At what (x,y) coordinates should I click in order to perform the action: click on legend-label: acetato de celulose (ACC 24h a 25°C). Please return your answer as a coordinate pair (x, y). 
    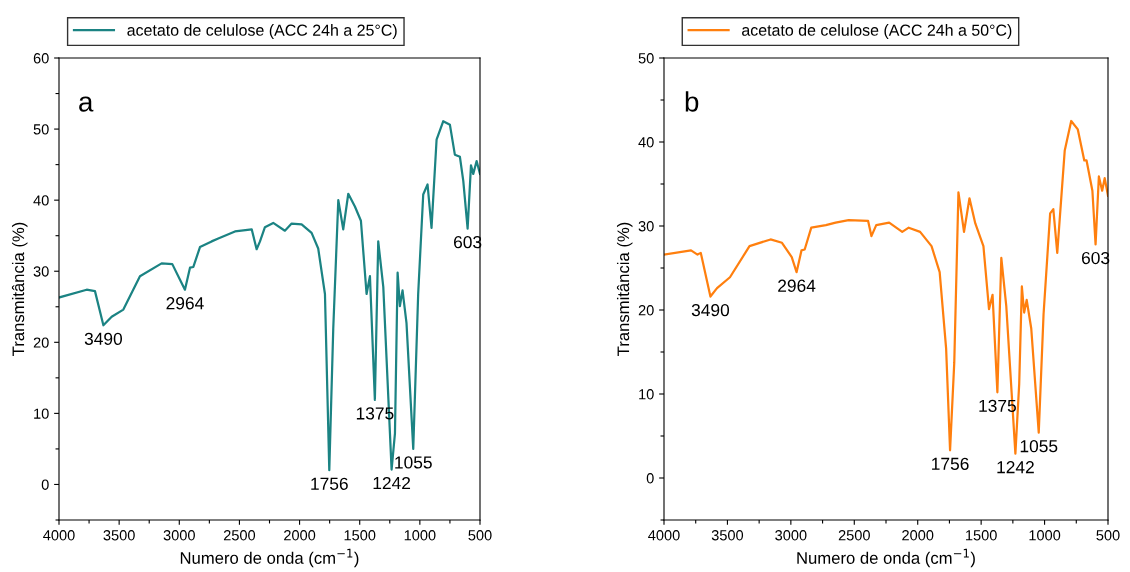
    Looking at the image, I should click on (262, 31).